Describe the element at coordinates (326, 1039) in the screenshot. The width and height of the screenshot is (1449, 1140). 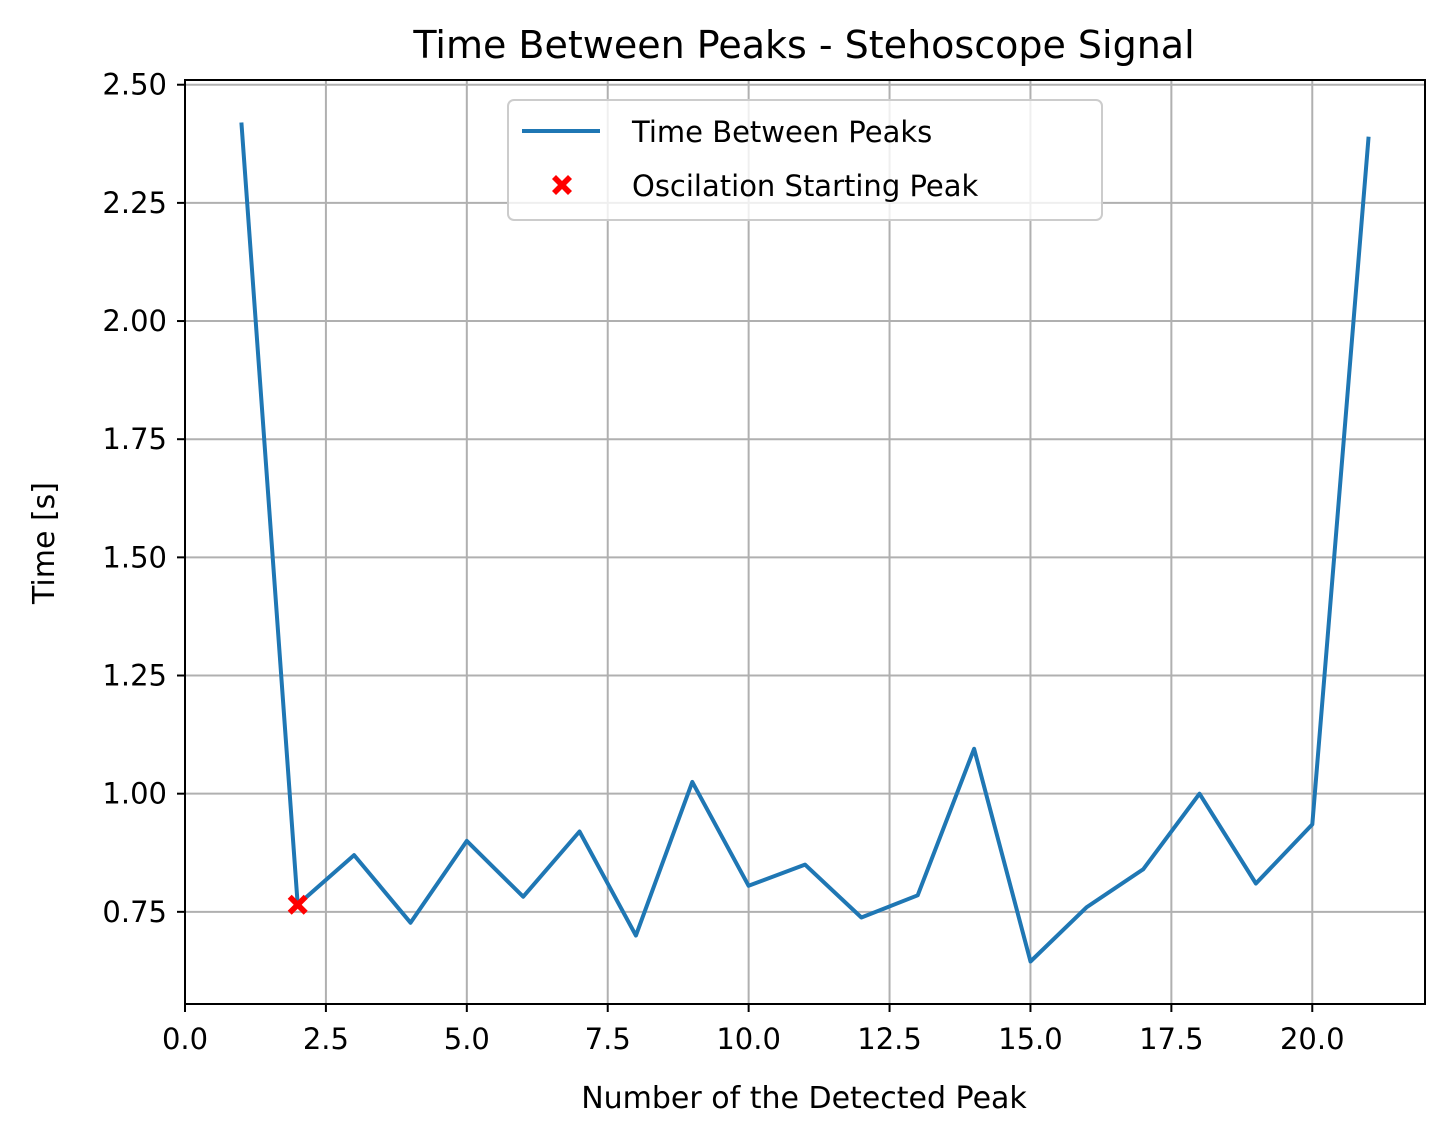
I see `x-tick-label: 2.5` at that location.